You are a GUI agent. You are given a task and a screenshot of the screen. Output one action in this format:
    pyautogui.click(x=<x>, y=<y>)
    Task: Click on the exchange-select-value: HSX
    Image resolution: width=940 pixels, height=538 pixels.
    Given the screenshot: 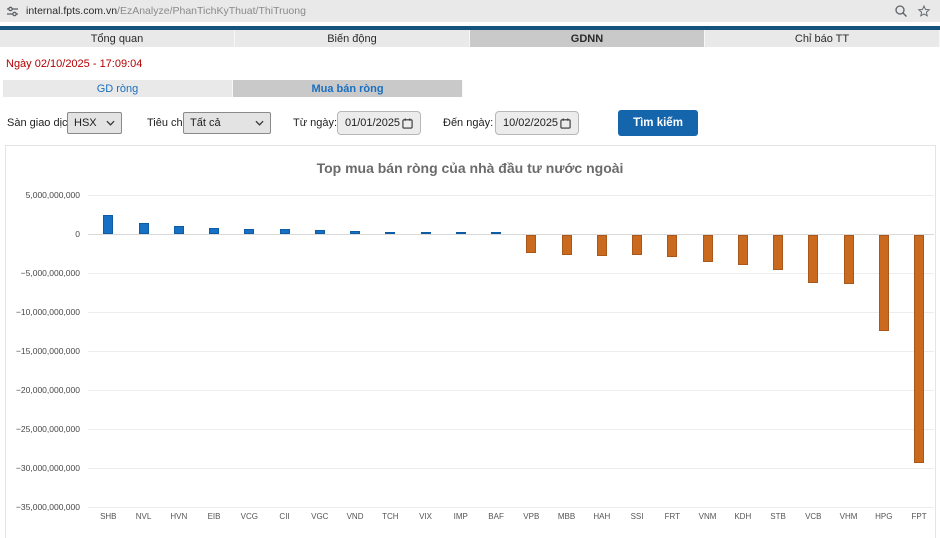 What is the action you would take?
    pyautogui.click(x=85, y=123)
    